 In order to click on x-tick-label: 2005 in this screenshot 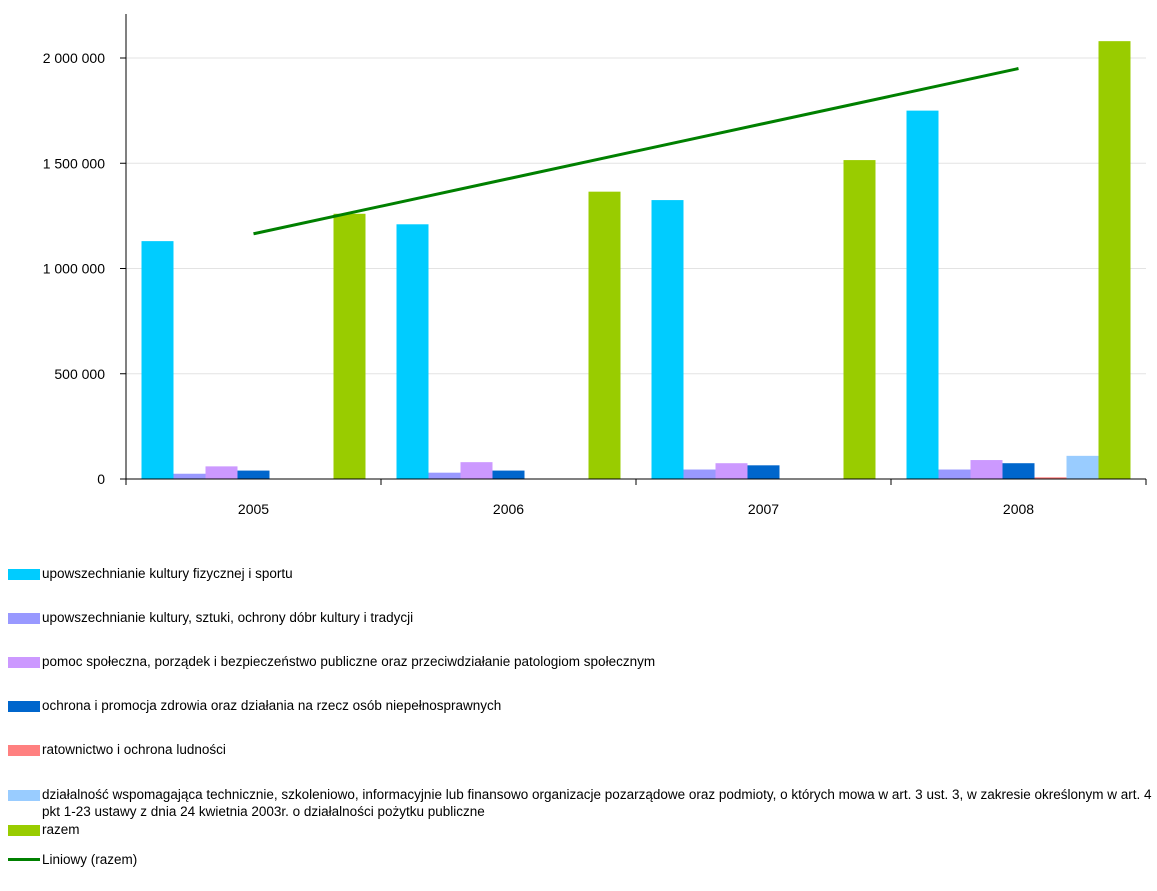, I will do `click(253, 509)`.